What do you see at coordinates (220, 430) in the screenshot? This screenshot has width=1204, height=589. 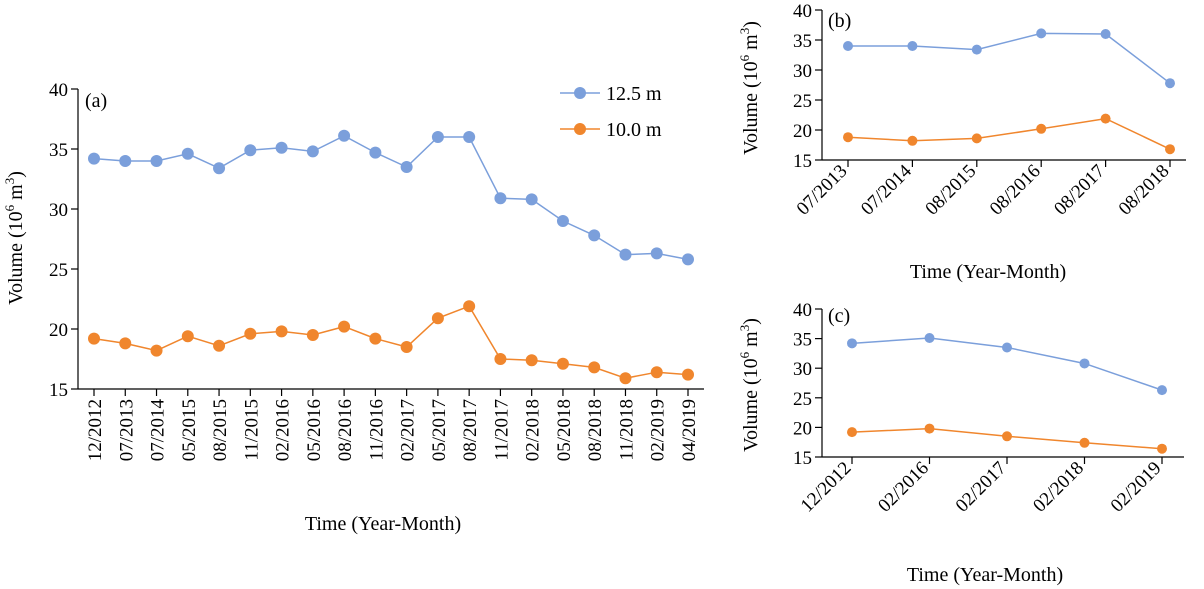 I see `chart-a-x-tick-label: 08/2015` at bounding box center [220, 430].